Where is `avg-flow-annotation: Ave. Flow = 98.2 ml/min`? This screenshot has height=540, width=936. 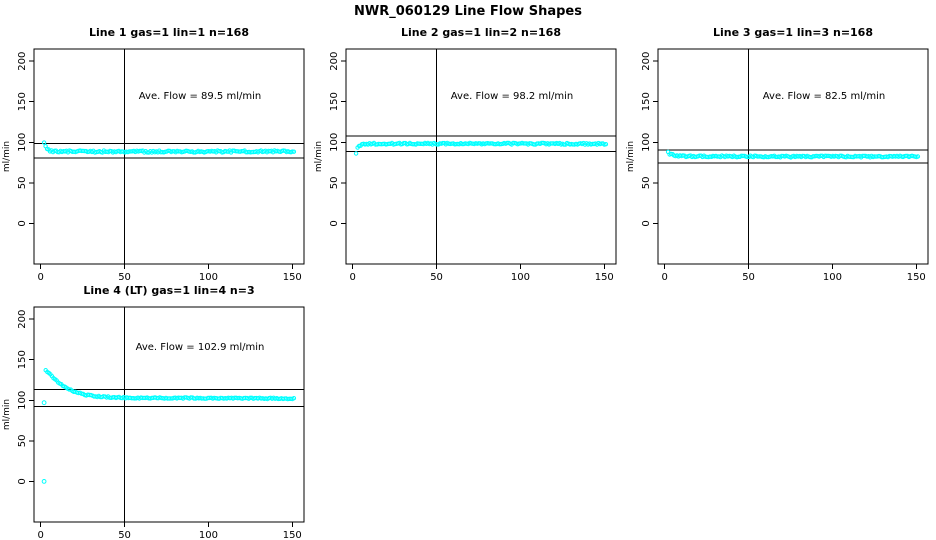
avg-flow-annotation: Ave. Flow = 98.2 ml/min is located at coordinates (512, 96).